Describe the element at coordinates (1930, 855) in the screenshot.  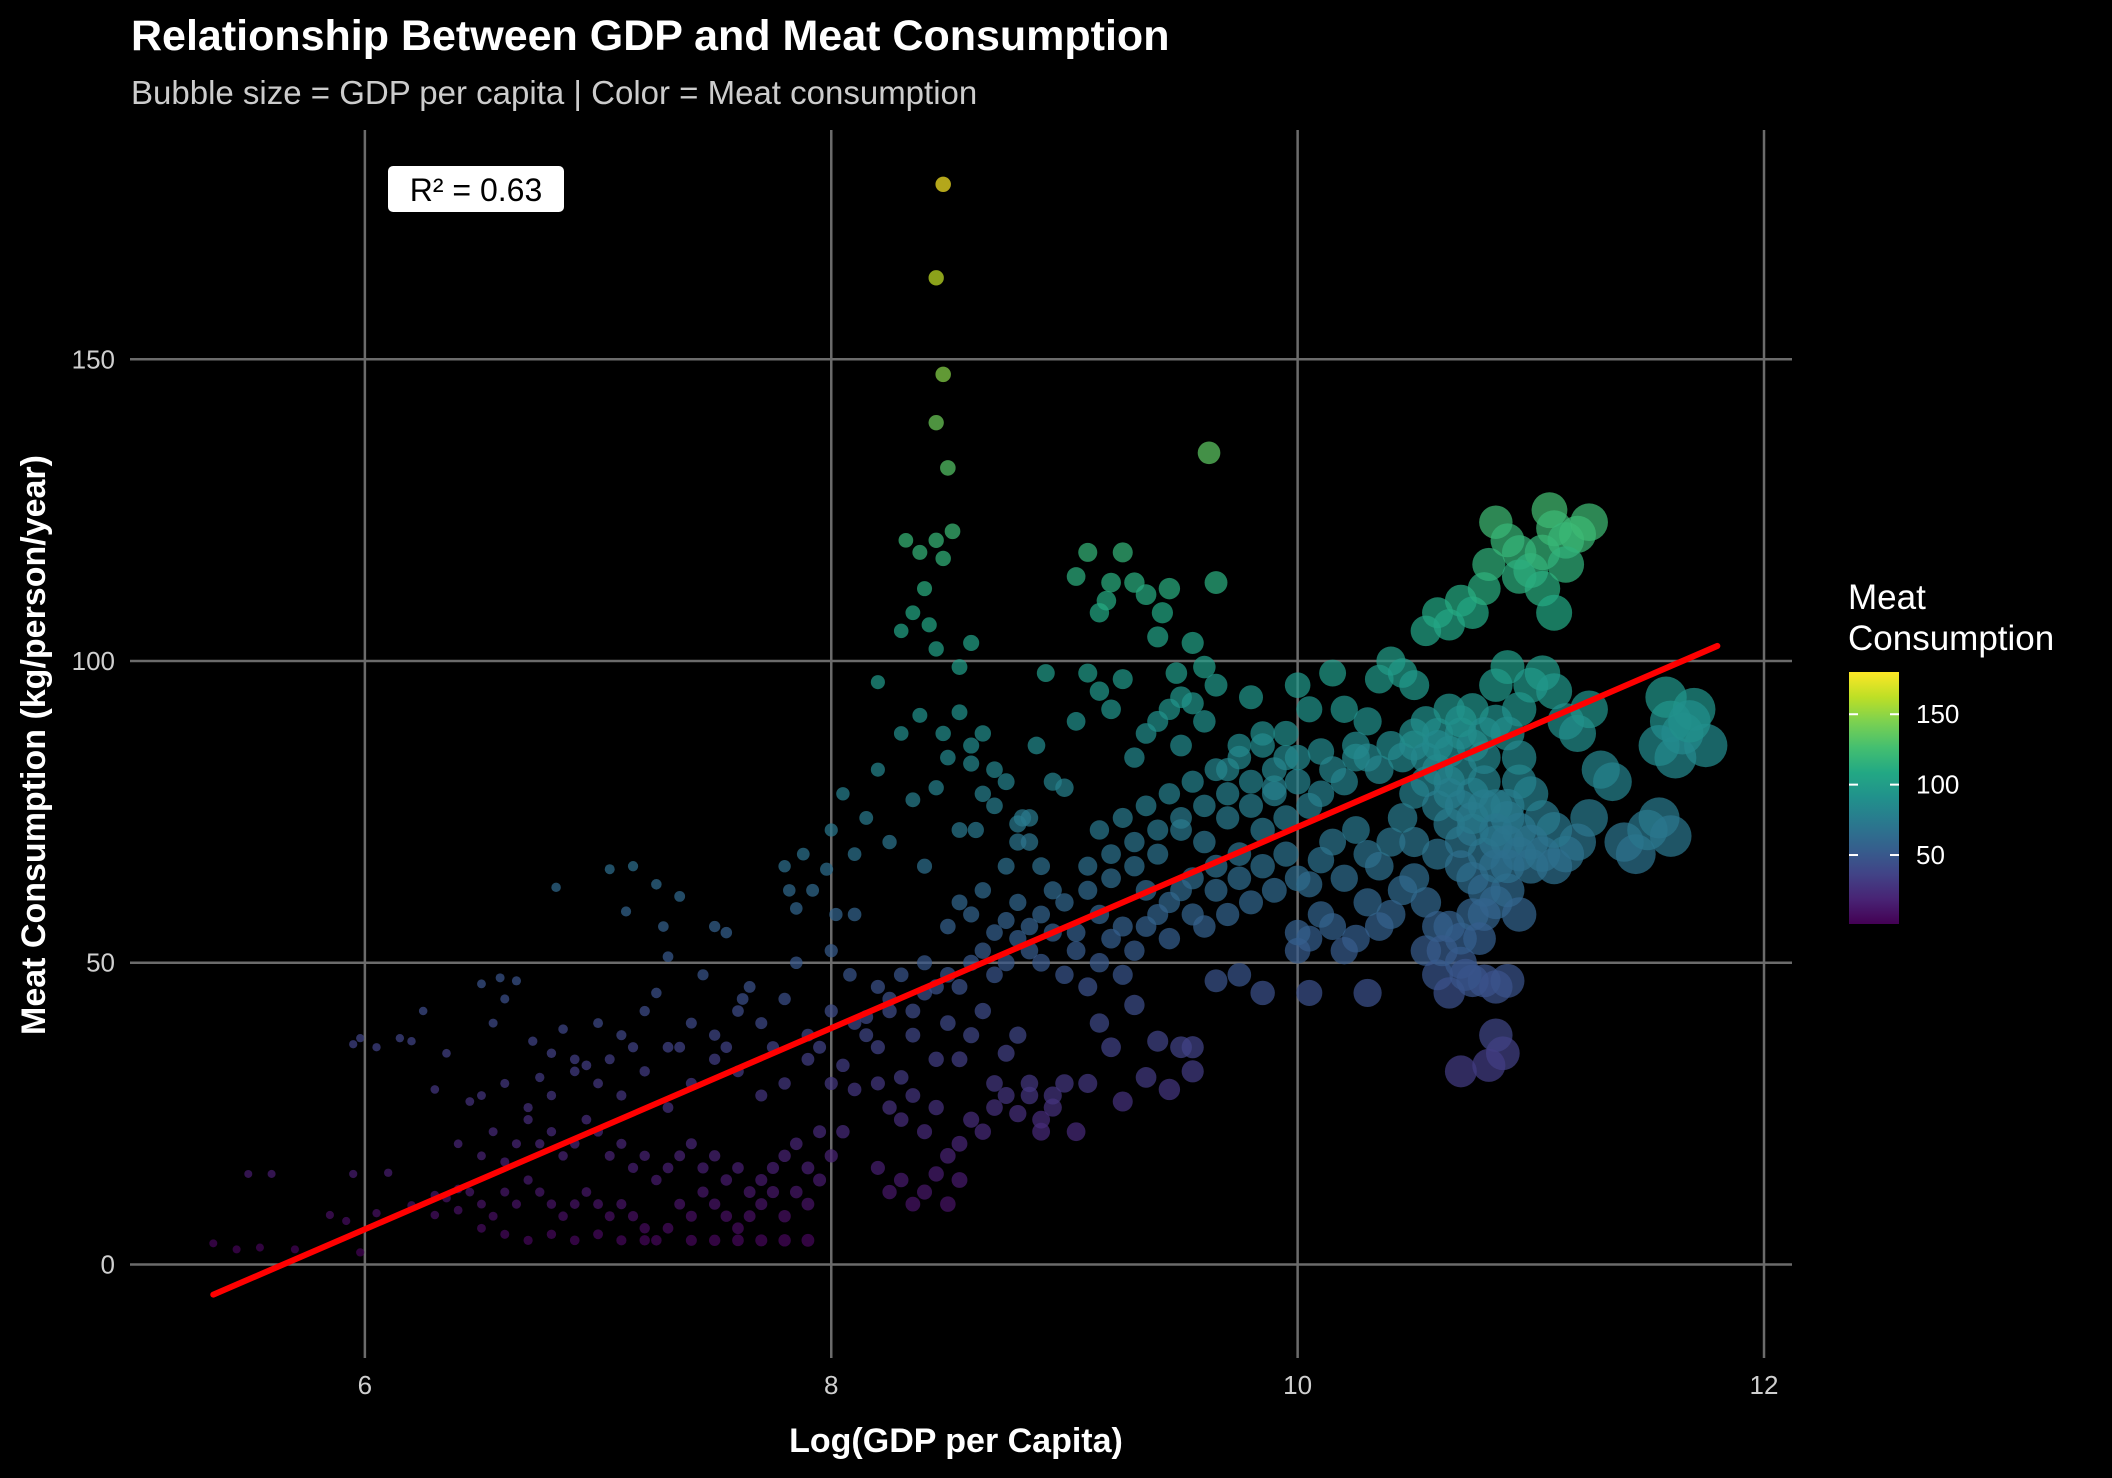
I see `legend-tick-label: 50` at that location.